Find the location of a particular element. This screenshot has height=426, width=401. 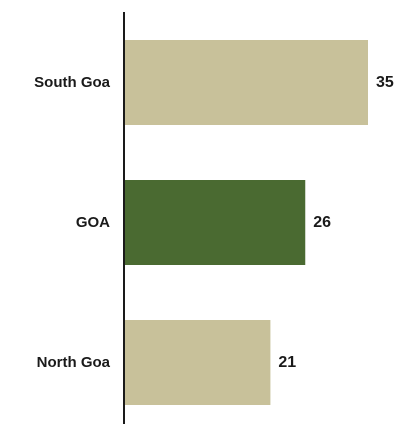

category-label-north-goa: North Goa is located at coordinates (74, 362).